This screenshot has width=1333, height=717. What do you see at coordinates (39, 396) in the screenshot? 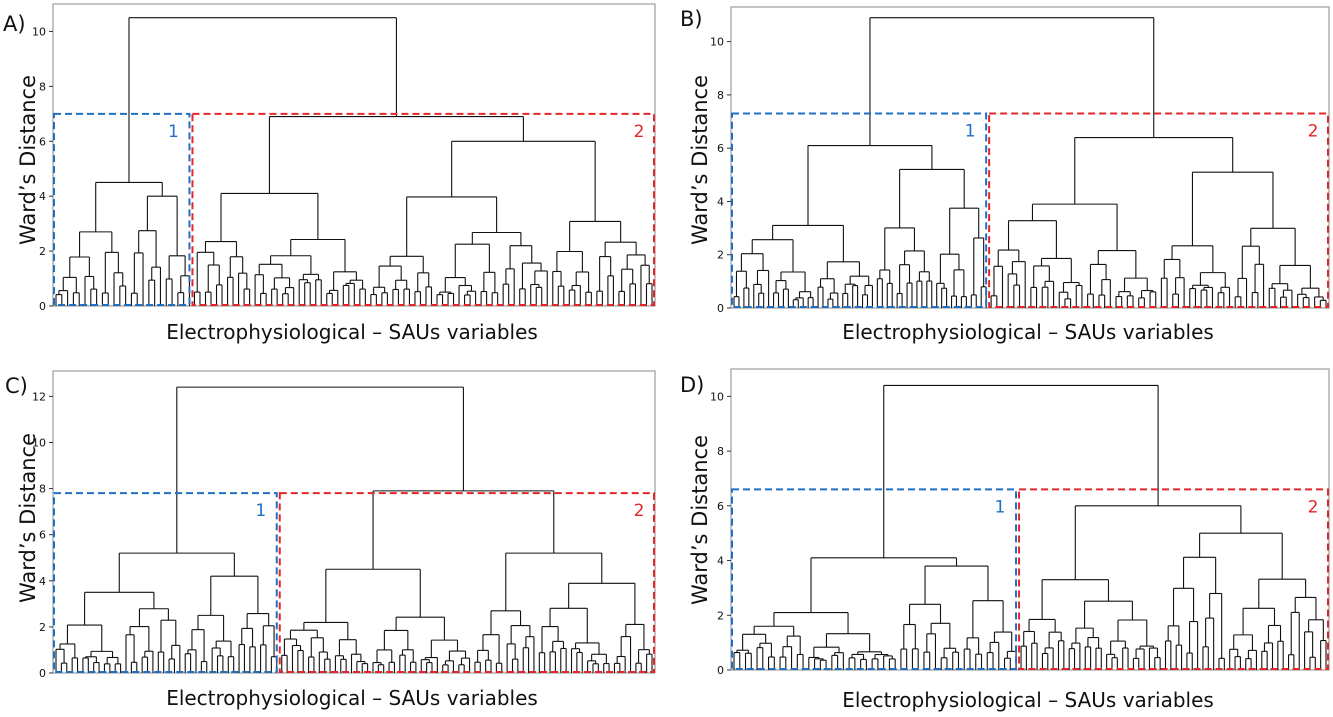
I see `y-tick-label: 12` at bounding box center [39, 396].